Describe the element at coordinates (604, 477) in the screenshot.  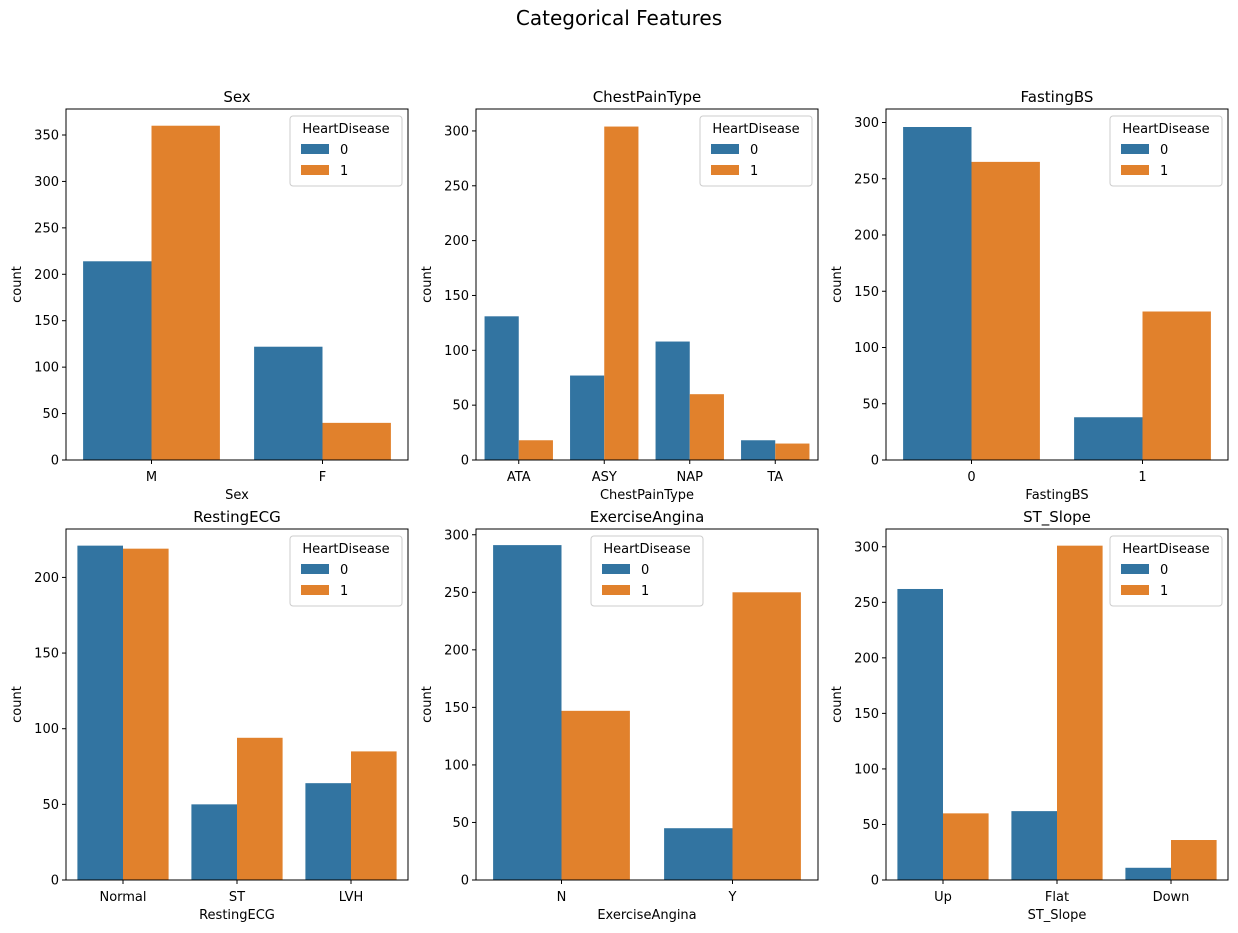
I see `x-tick-label: ASY` at that location.